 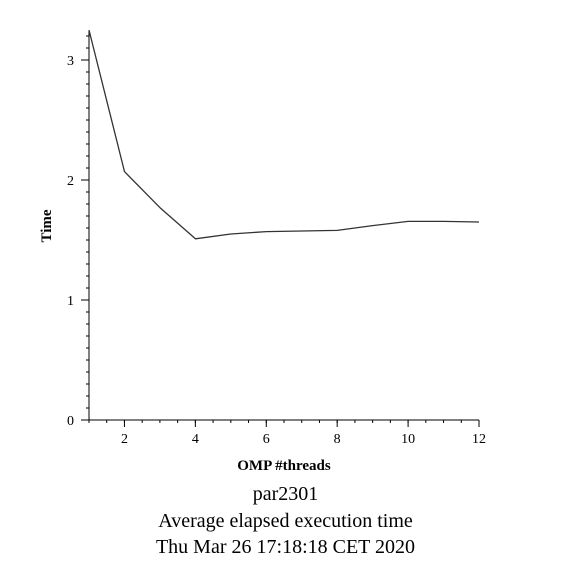 I want to click on caption-title: par2301, so click(x=285, y=494).